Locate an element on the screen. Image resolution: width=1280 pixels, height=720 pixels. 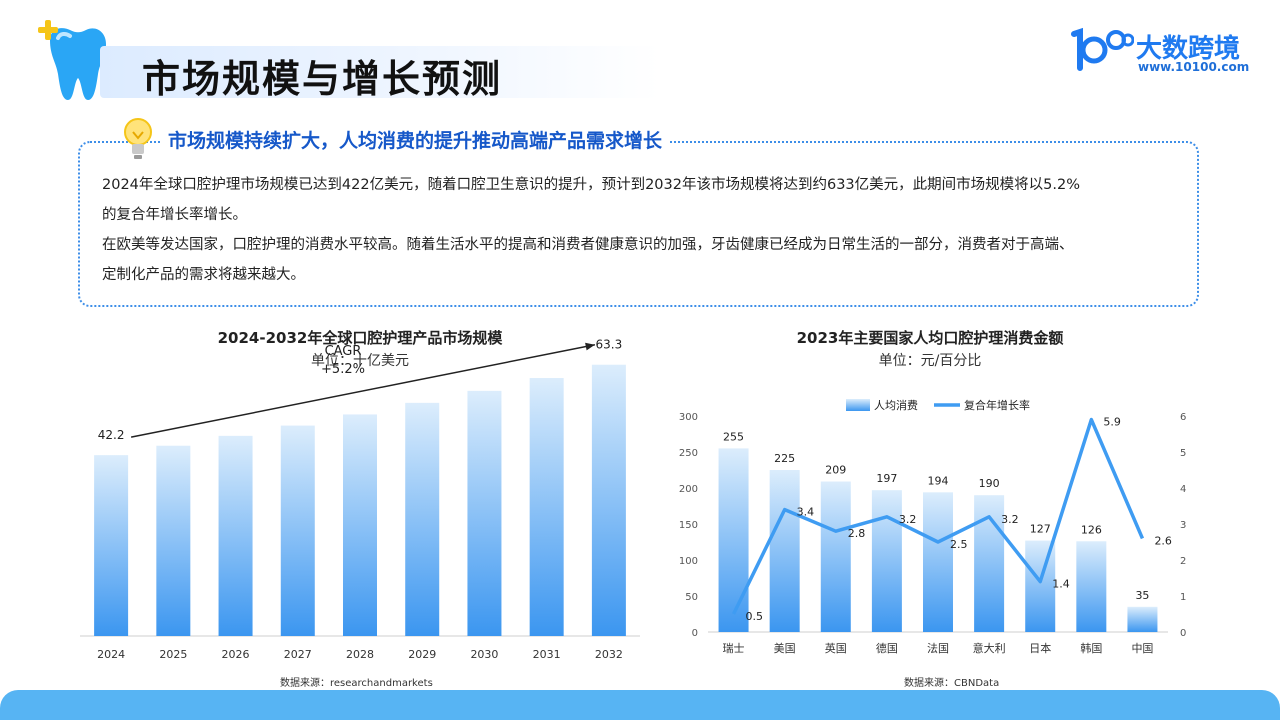
chart1-bar-2029 is located at coordinates (422, 519).